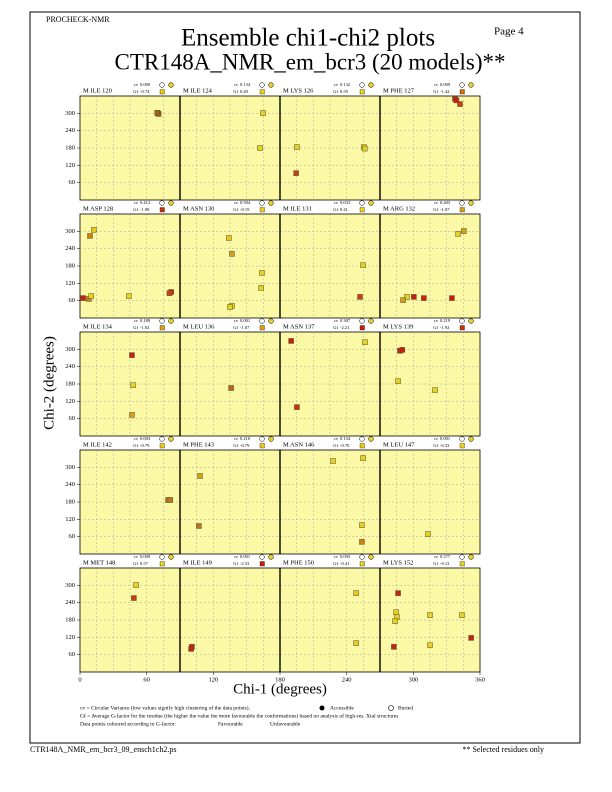  What do you see at coordinates (98, 208) in the screenshot?
I see `residue-label: M ASP 128` at bounding box center [98, 208].